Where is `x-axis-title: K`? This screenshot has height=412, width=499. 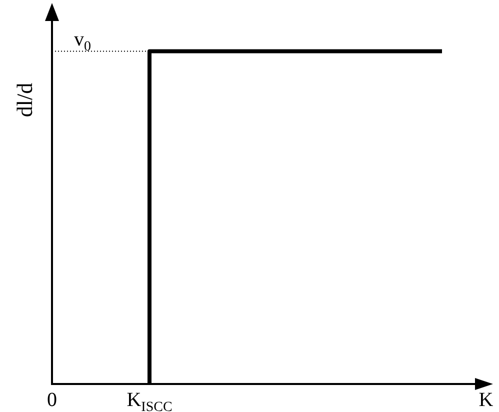 x-axis-title: K is located at coordinates (486, 400).